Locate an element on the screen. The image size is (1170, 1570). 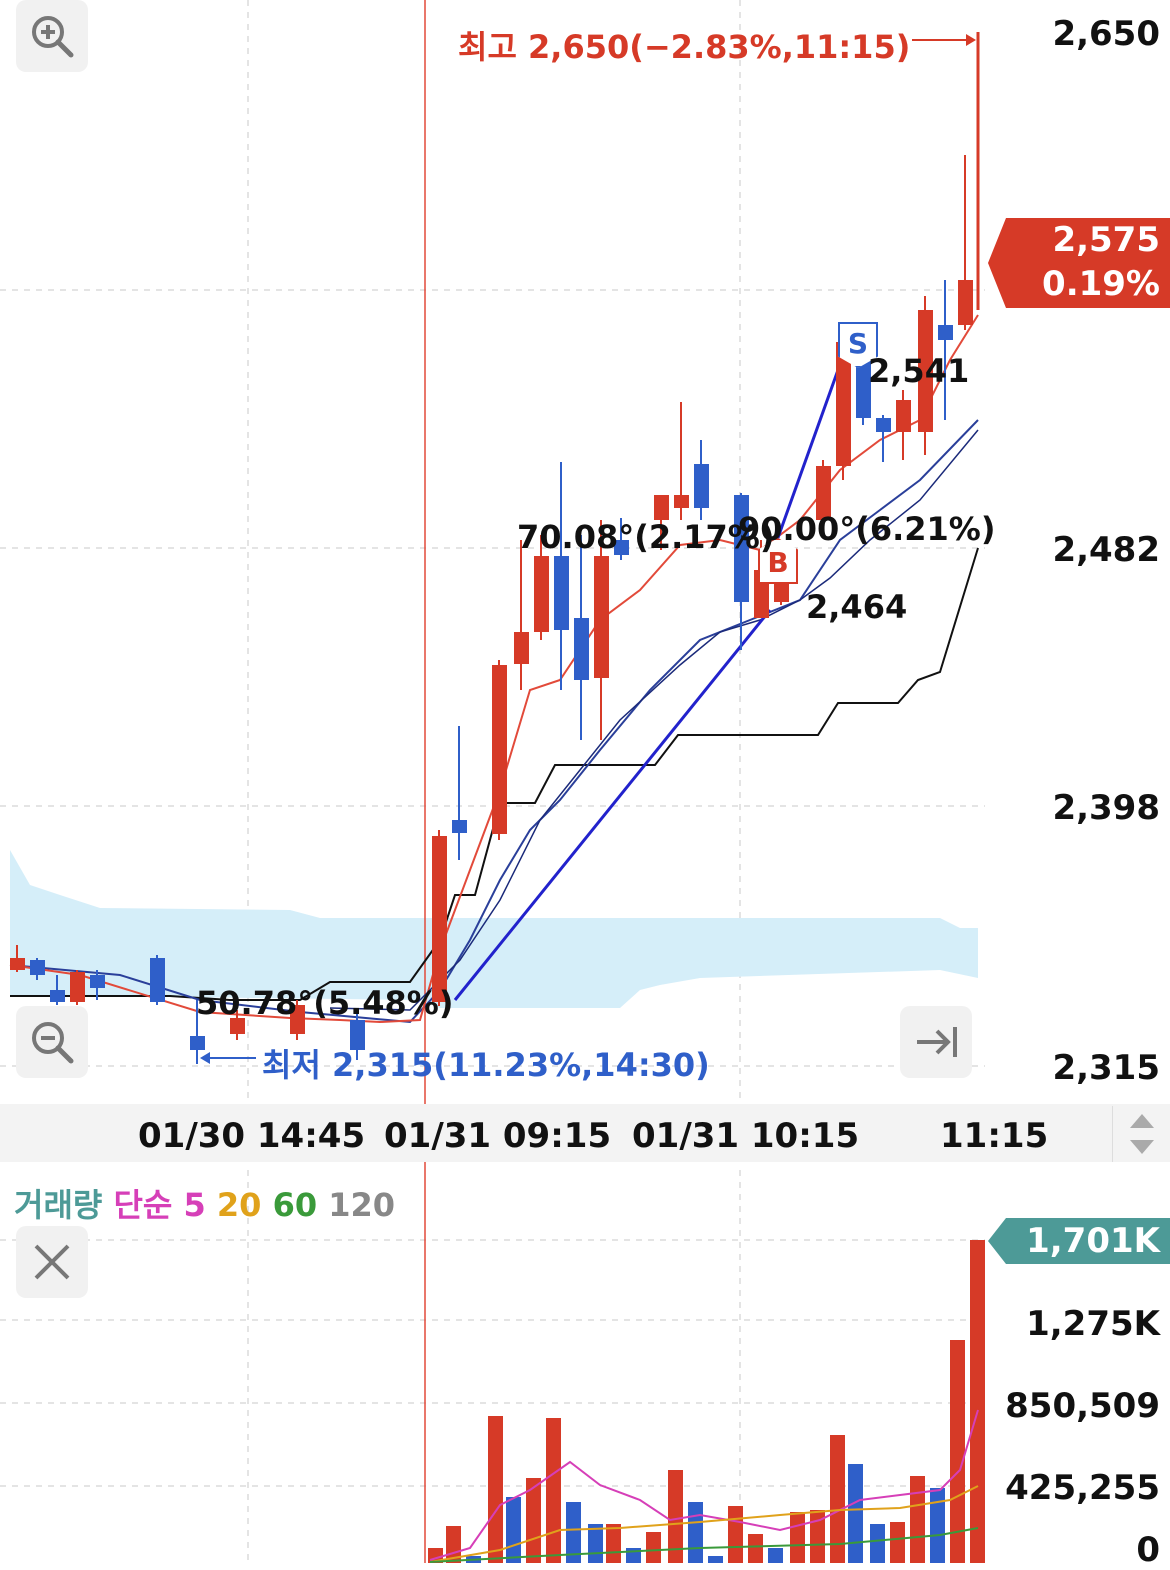
volume-current-tag: 1,701K is located at coordinates (1079, 1241).